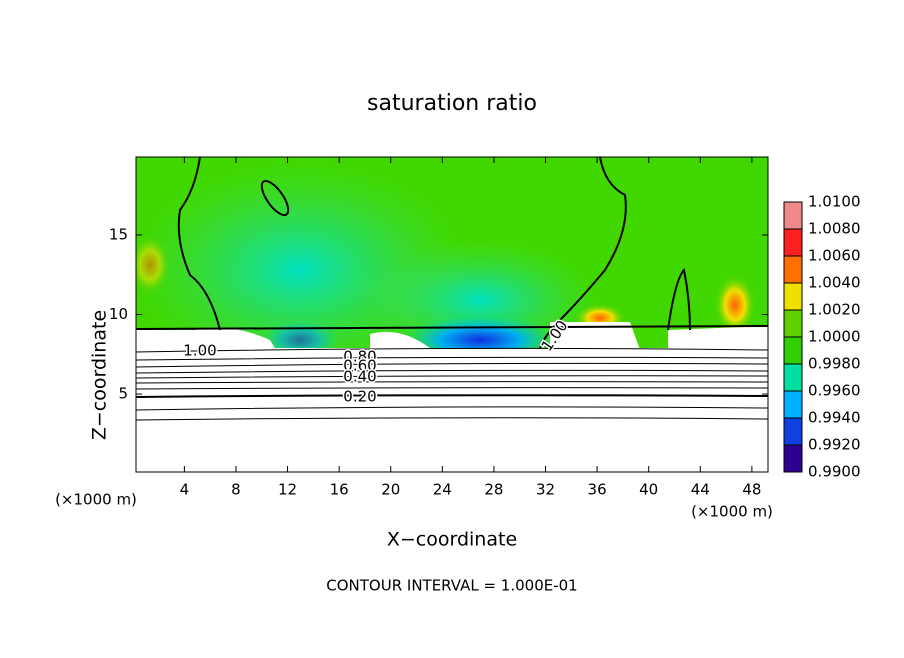 Image resolution: width=904 pixels, height=658 pixels. What do you see at coordinates (118, 234) in the screenshot?
I see `y-tick-label: 15` at bounding box center [118, 234].